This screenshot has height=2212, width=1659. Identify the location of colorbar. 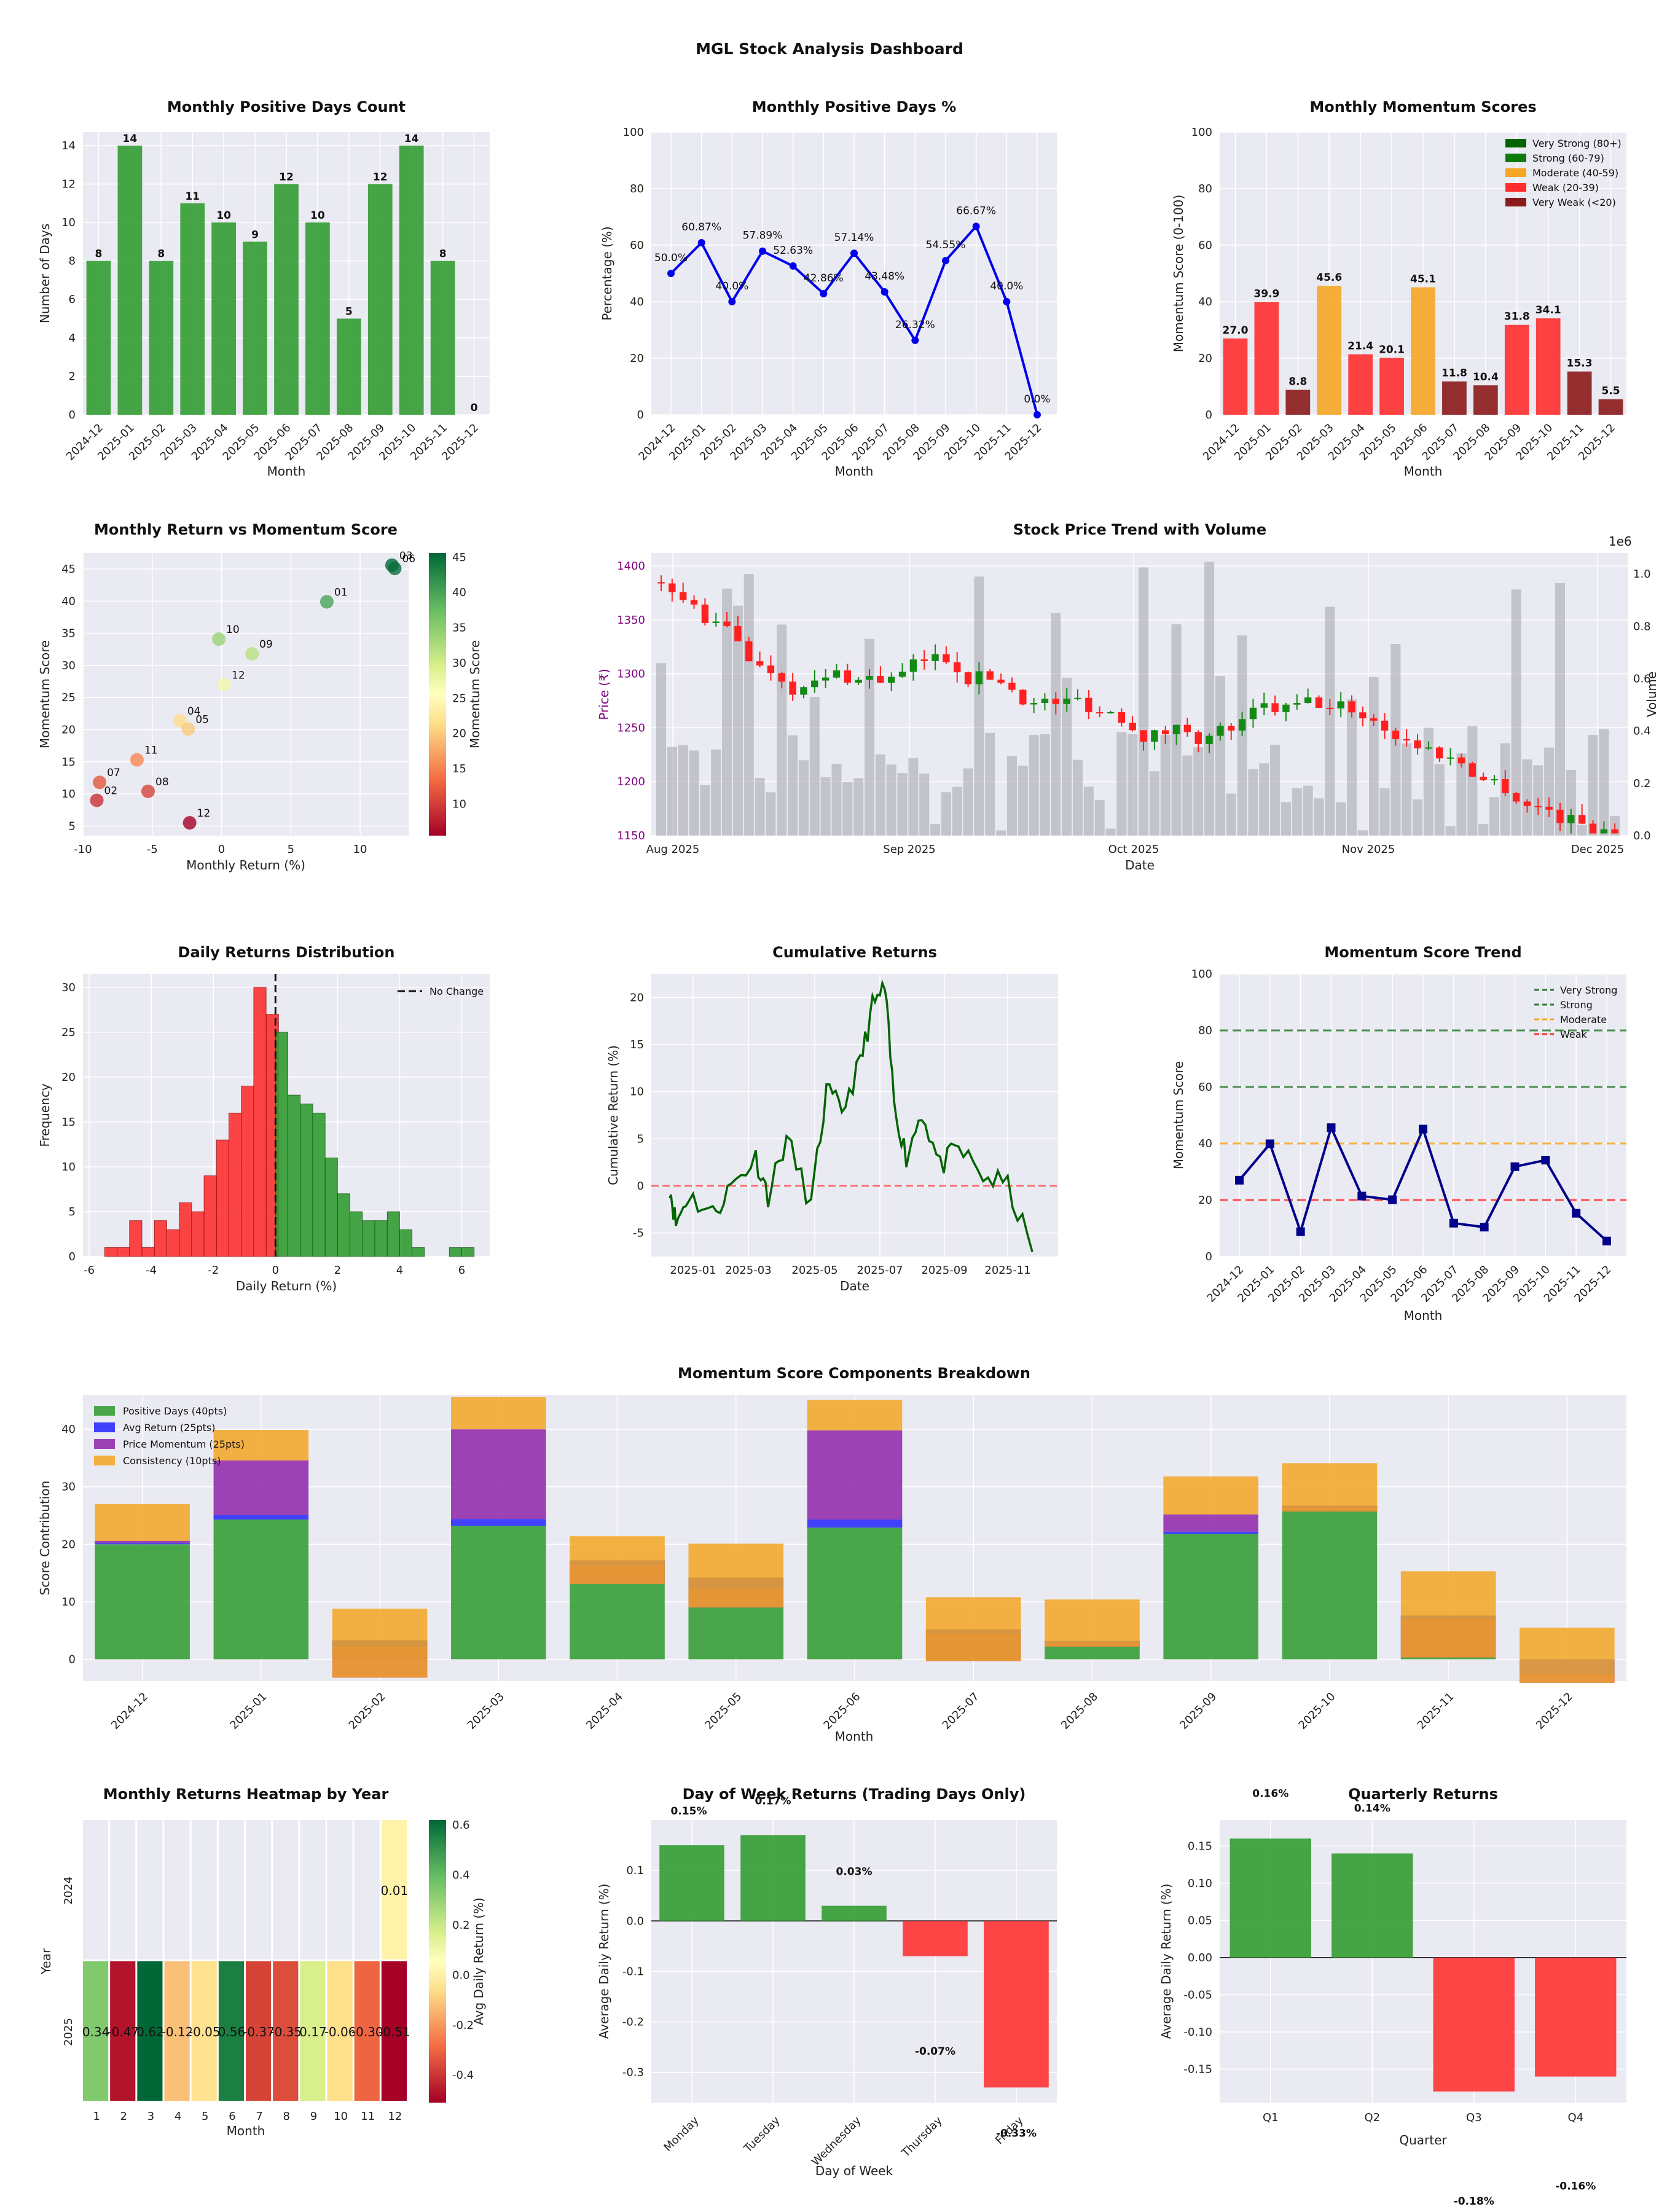
(437, 694).